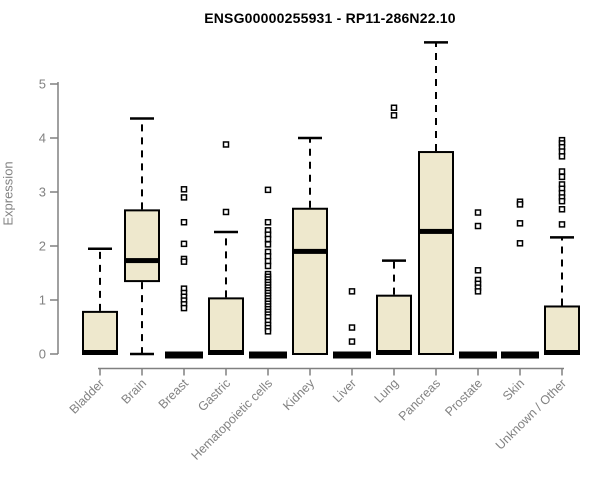  I want to click on median-lung, so click(394, 352).